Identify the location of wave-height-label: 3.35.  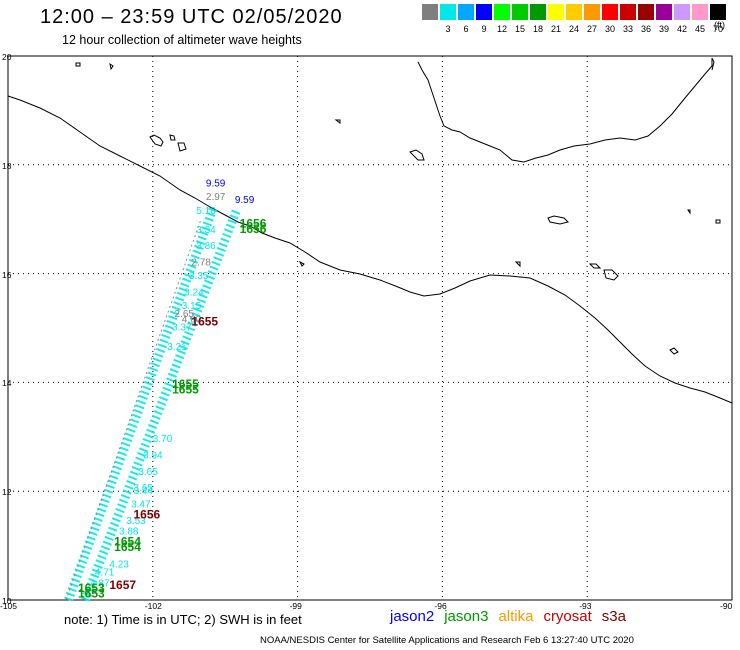
(199, 276).